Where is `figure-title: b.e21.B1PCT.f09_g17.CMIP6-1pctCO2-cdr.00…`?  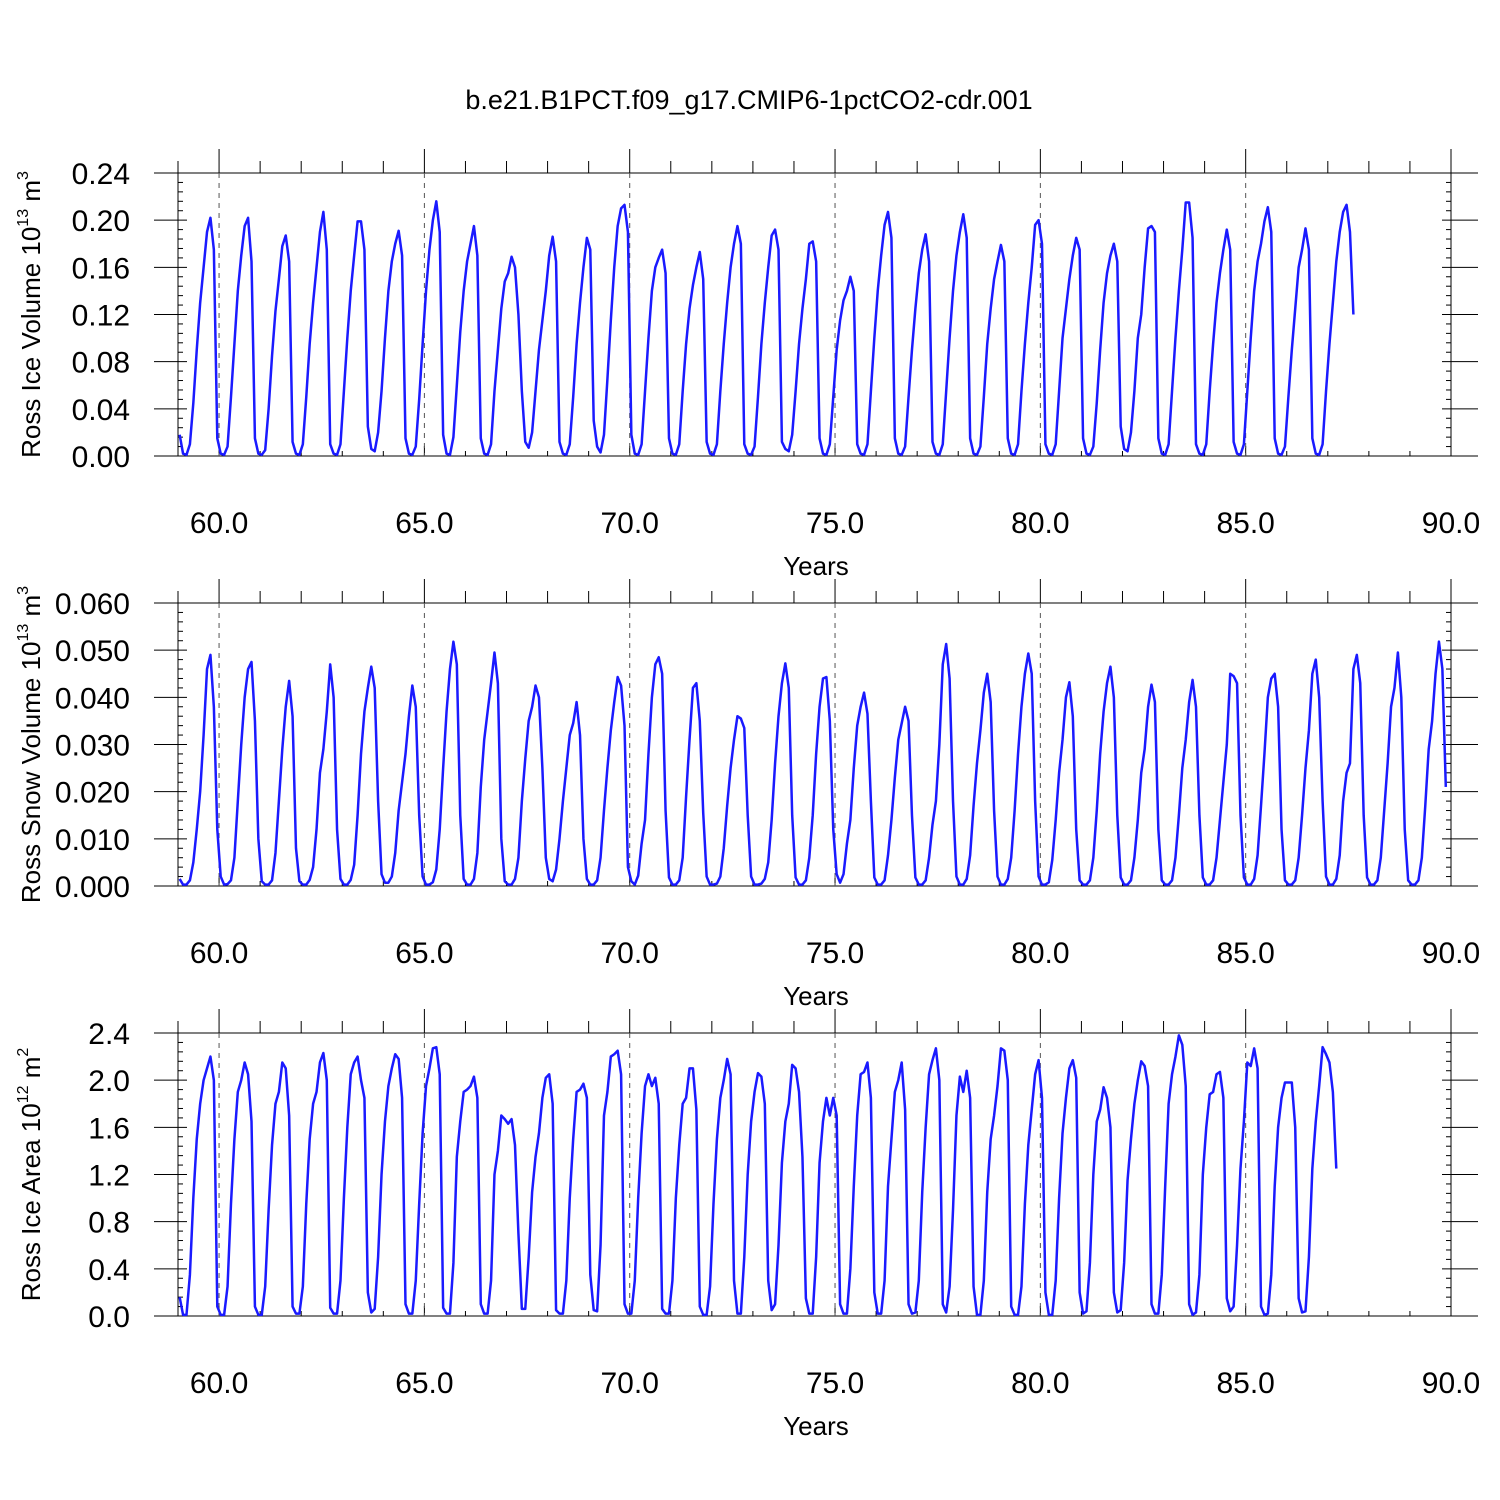 figure-title: b.e21.B1PCT.f09_g17.CMIP6-1pctCO2-cdr.00… is located at coordinates (748, 100).